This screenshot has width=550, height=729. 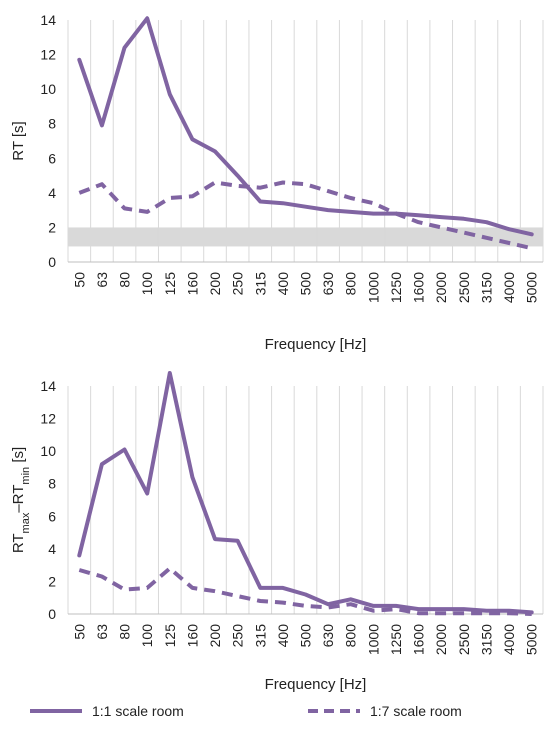 What do you see at coordinates (18, 140) in the screenshot?
I see `y-axis-title: RT [s]` at bounding box center [18, 140].